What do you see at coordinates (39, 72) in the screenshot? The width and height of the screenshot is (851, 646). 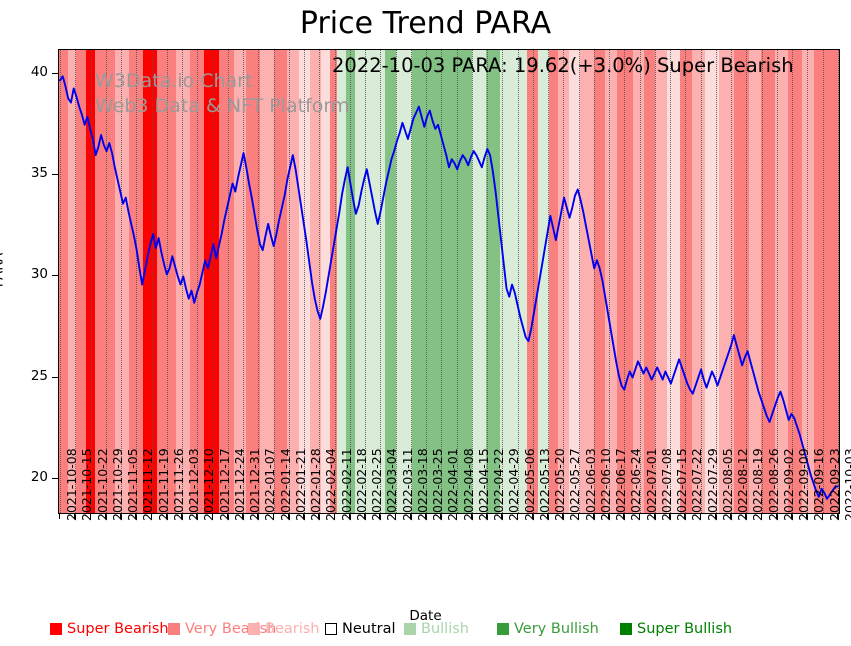 I see `y-tick-label: 40` at bounding box center [39, 72].